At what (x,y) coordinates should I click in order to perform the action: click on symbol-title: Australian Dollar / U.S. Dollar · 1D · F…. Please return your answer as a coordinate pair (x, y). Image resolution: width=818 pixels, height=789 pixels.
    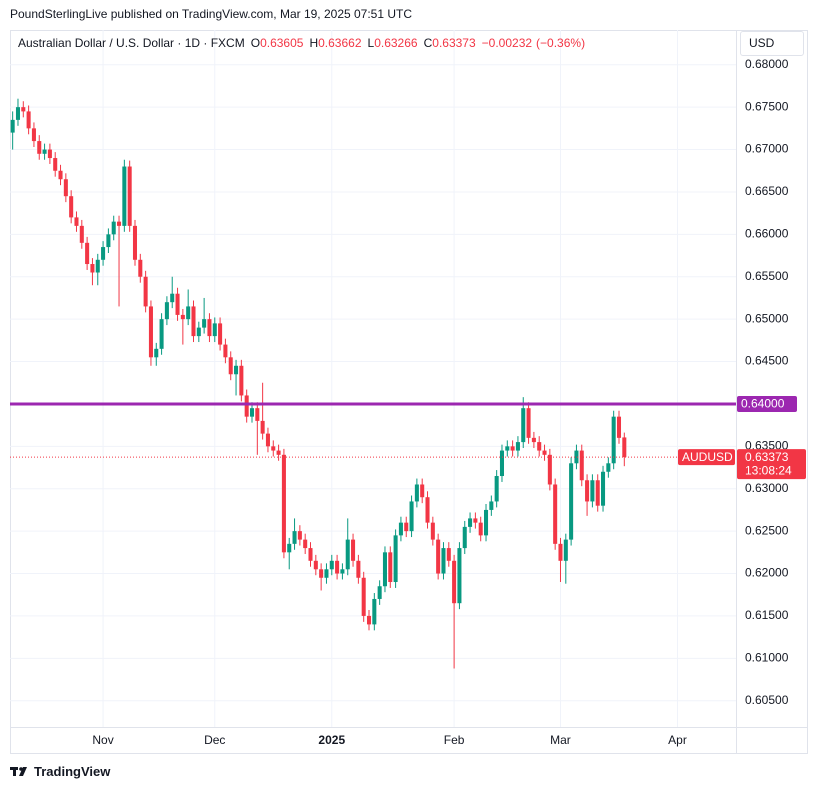
    Looking at the image, I should click on (131, 43).